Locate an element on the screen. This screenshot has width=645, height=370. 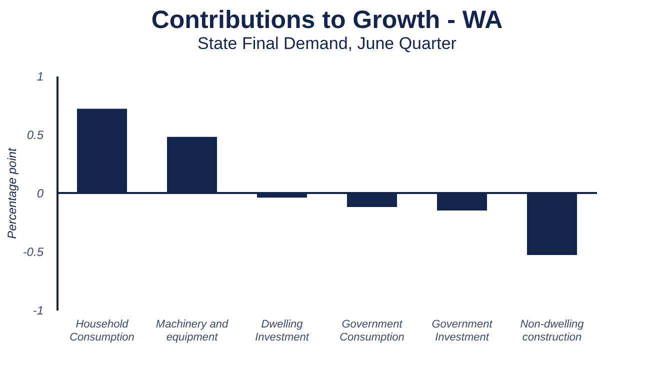
x-tick-label: Dwelling Investment is located at coordinates (282, 331).